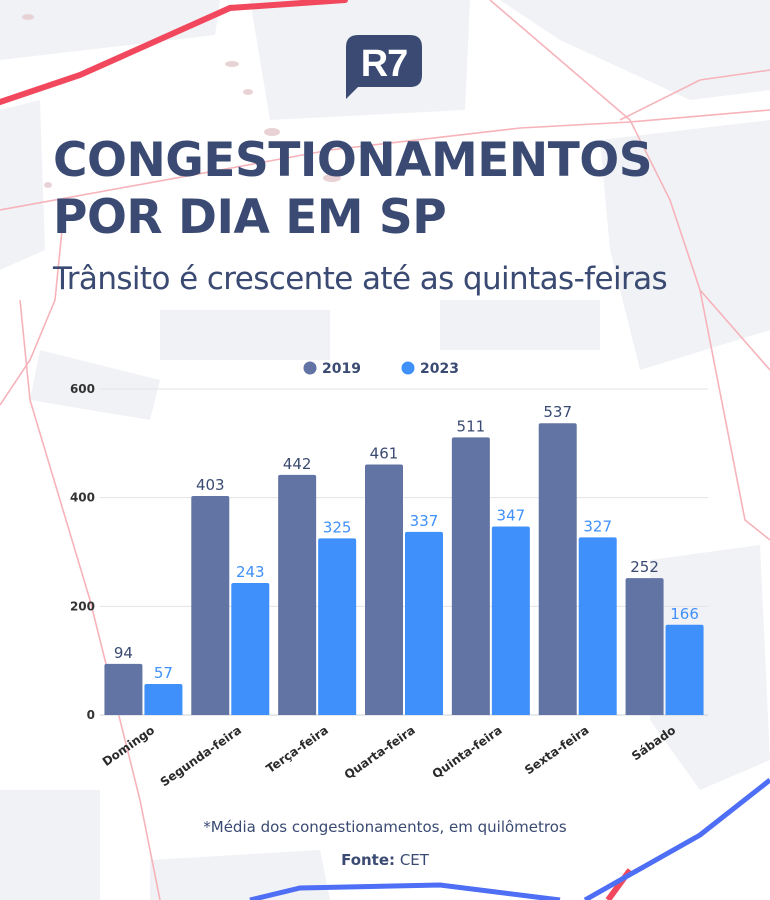  I want to click on x-tick-label: Sexta-feira, so click(556, 750).